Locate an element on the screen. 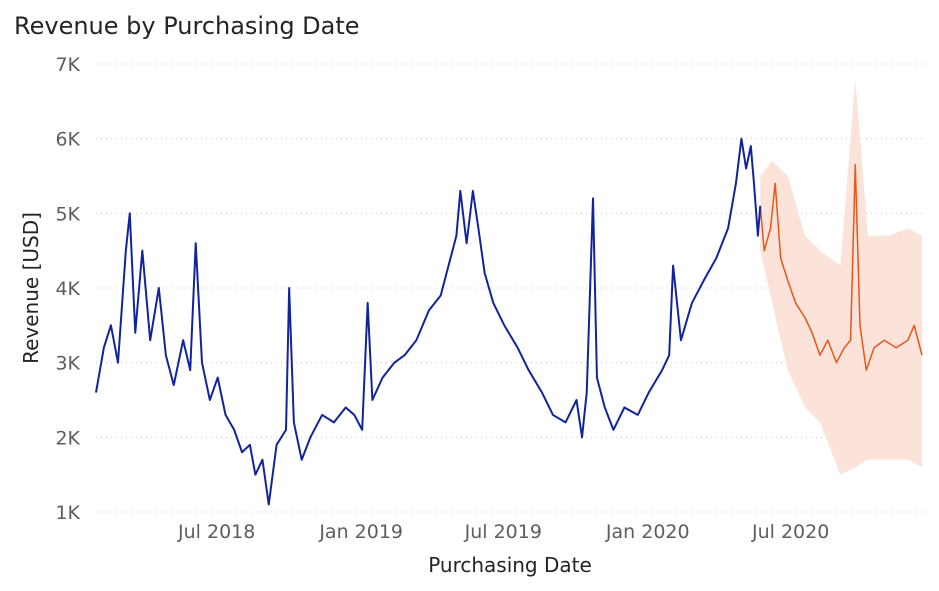 Image resolution: width=939 pixels, height=591 pixels. x-axis-title: Purchasing Date is located at coordinates (510, 565).